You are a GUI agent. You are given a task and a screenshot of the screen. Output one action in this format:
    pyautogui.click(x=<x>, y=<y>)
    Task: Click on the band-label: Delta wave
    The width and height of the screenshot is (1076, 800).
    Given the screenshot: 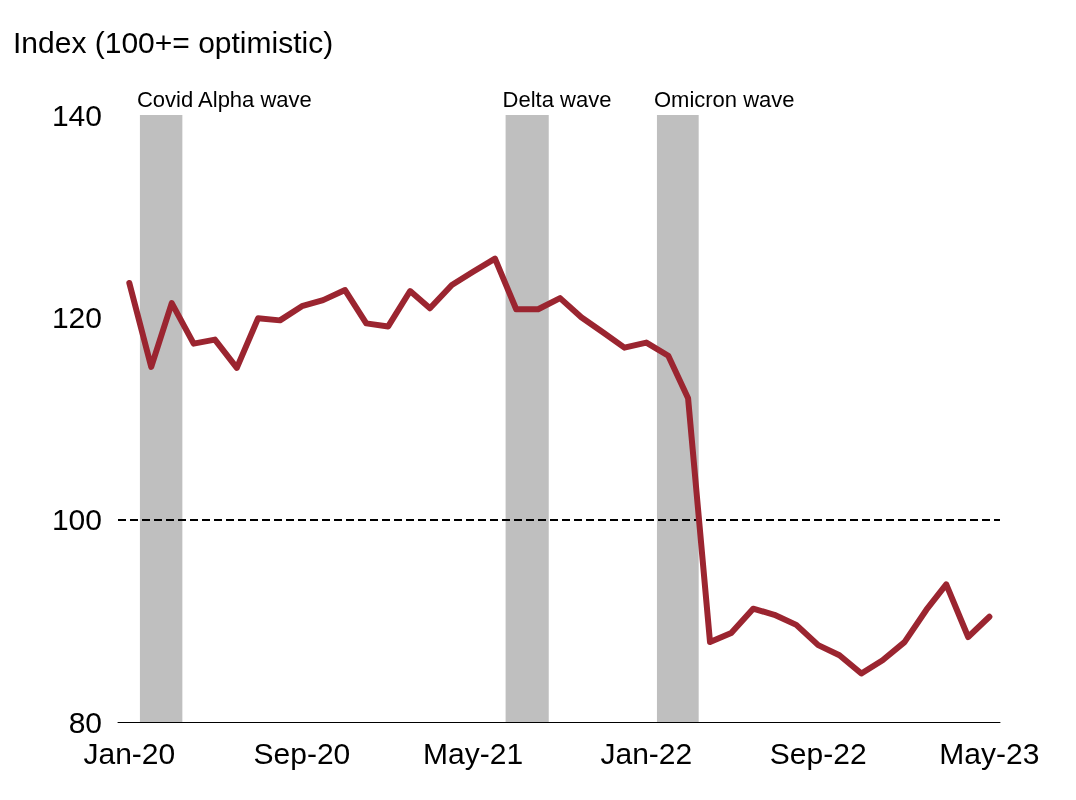 What is the action you would take?
    pyautogui.click(x=557, y=99)
    